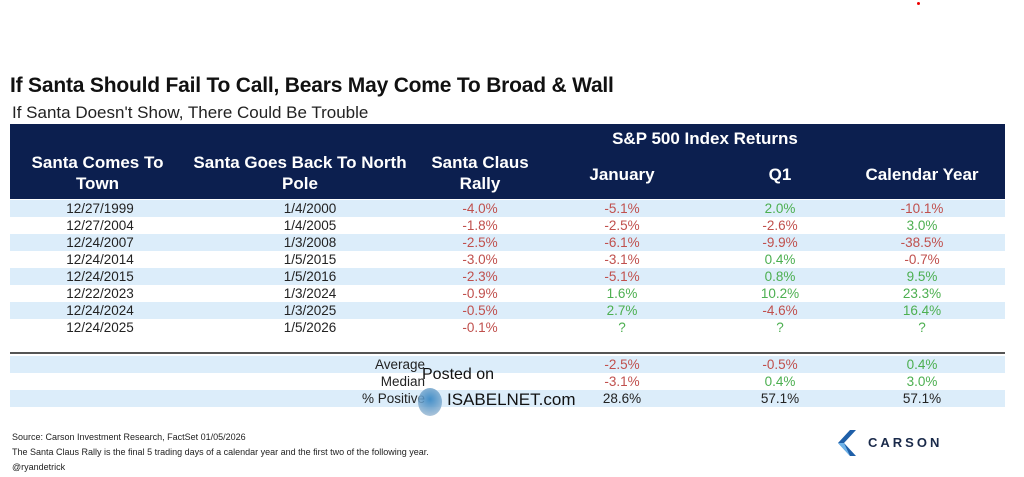  I want to click on january-return-cell: ?, so click(622, 327).